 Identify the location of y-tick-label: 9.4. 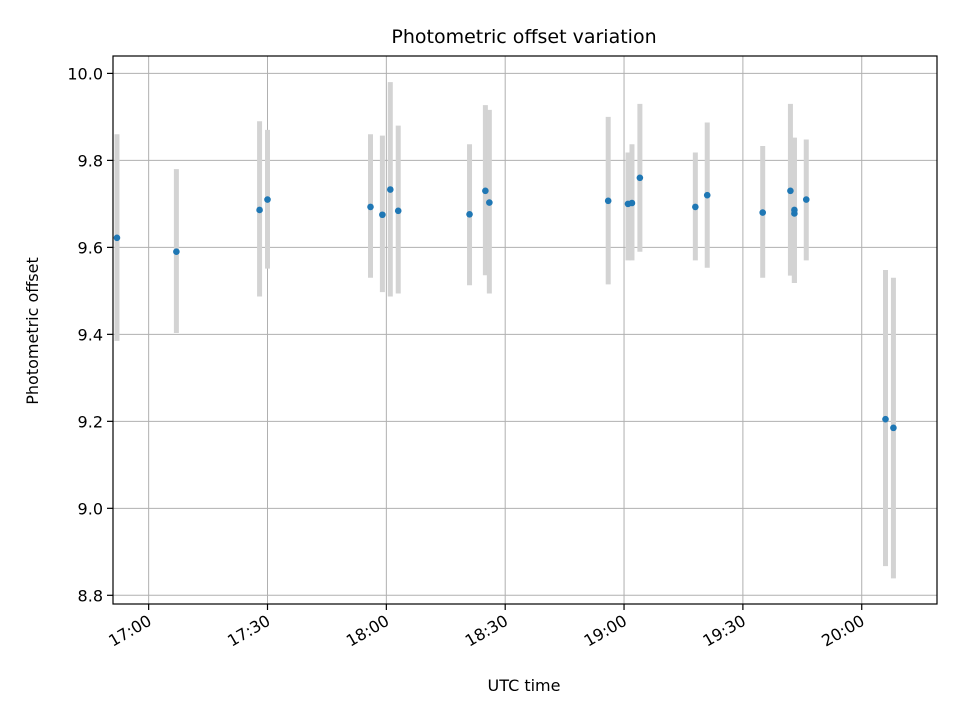
(90, 334).